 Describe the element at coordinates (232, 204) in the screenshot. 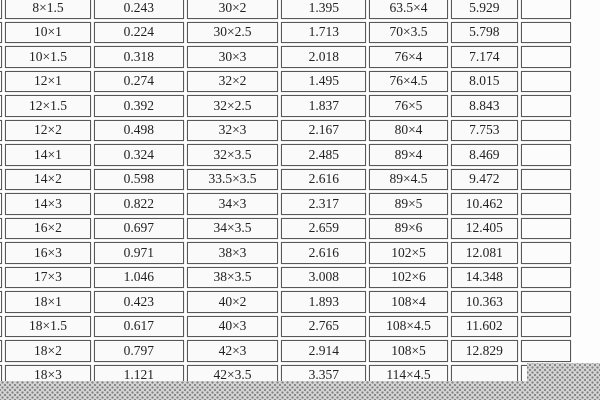

I see `size-cell: 34×3` at that location.